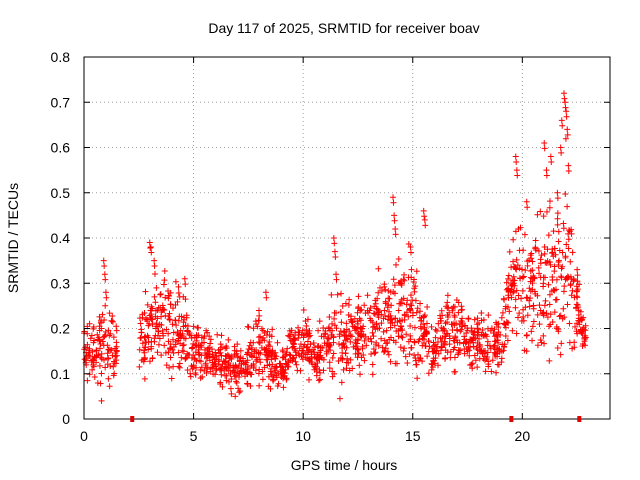 The image size is (640, 480). Describe the element at coordinates (61, 374) in the screenshot. I see `y-tick-label: 0.1` at that location.